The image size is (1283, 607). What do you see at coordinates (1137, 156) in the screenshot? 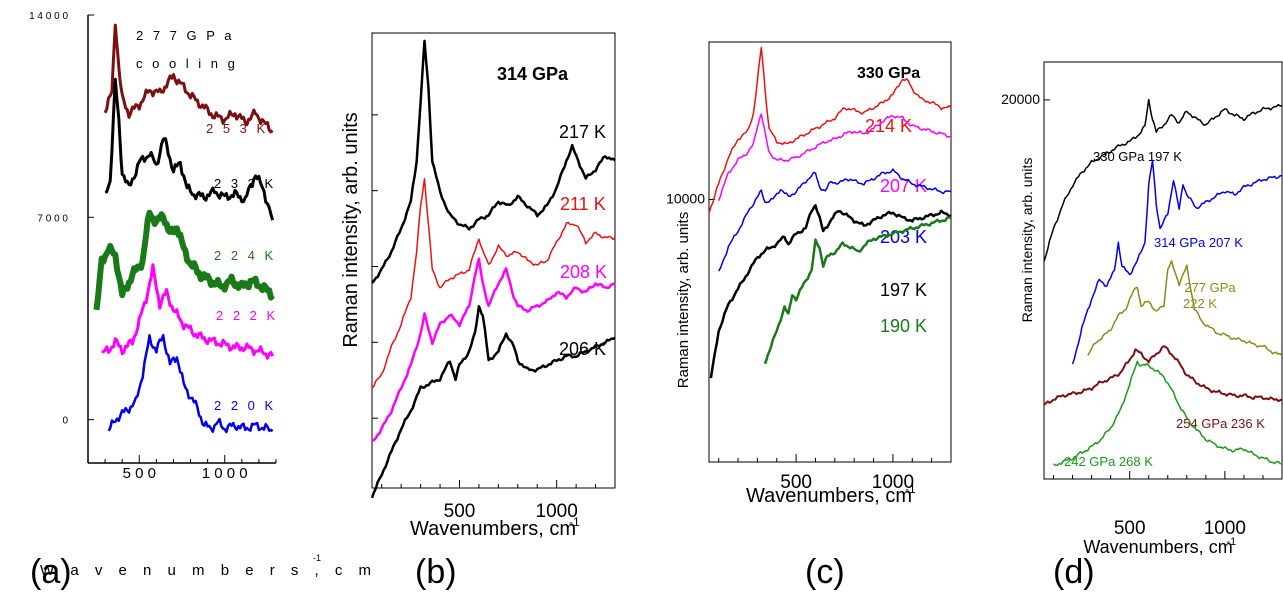
I see `series-label: 330 GPa 197 K` at bounding box center [1137, 156].